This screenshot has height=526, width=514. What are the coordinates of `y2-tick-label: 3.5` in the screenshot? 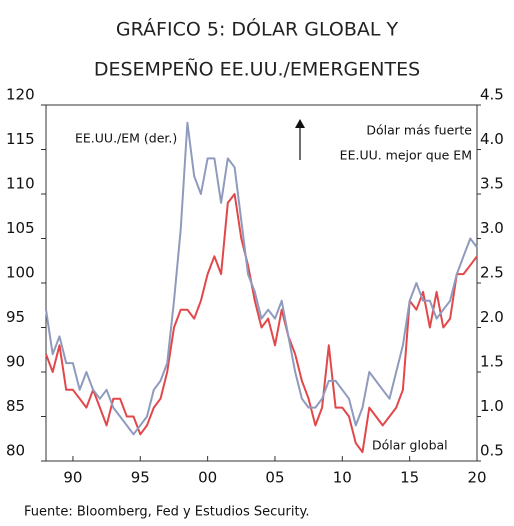 It's located at (492, 184).